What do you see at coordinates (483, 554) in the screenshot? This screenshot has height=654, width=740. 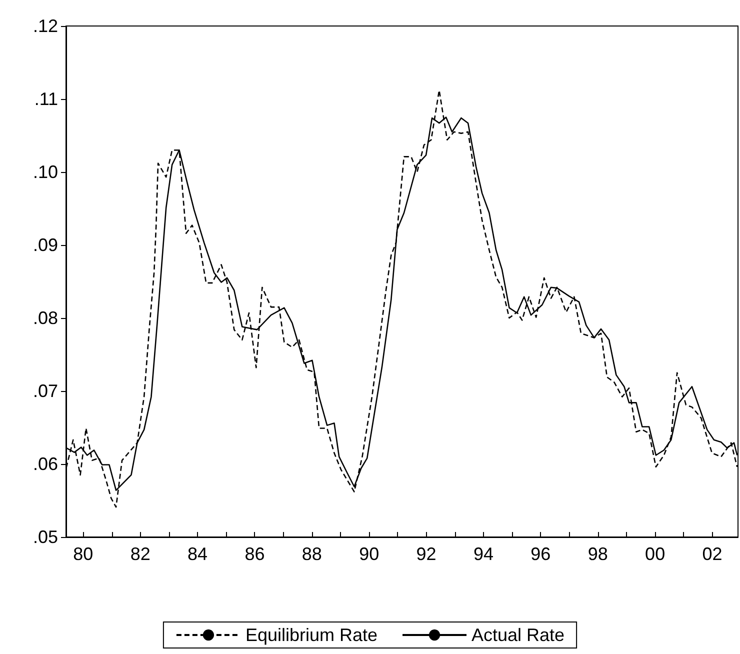 I see `x-tick-label: 94` at bounding box center [483, 554].